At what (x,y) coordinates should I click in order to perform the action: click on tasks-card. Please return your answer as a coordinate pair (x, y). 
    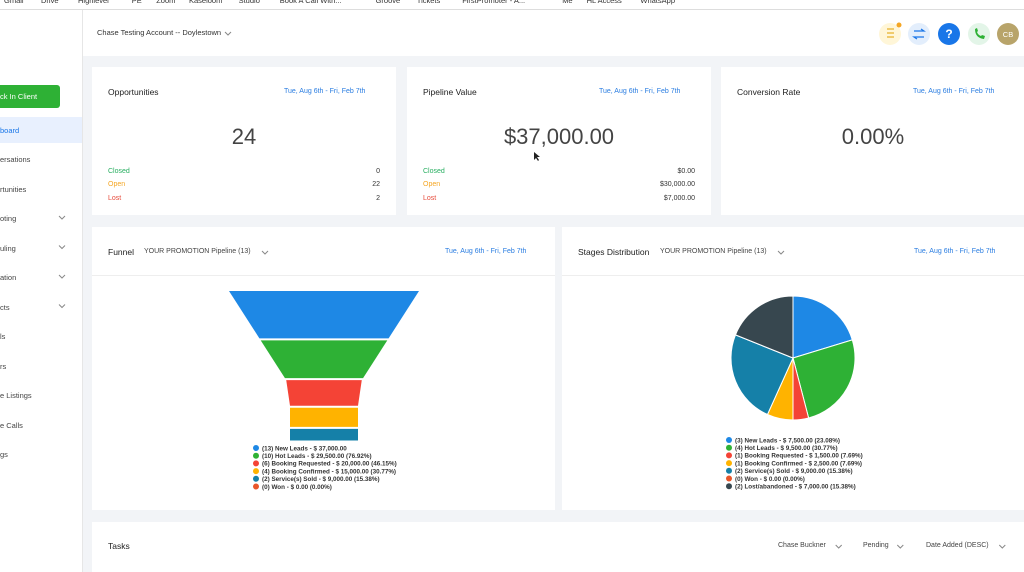
    Looking at the image, I should click on (558, 547).